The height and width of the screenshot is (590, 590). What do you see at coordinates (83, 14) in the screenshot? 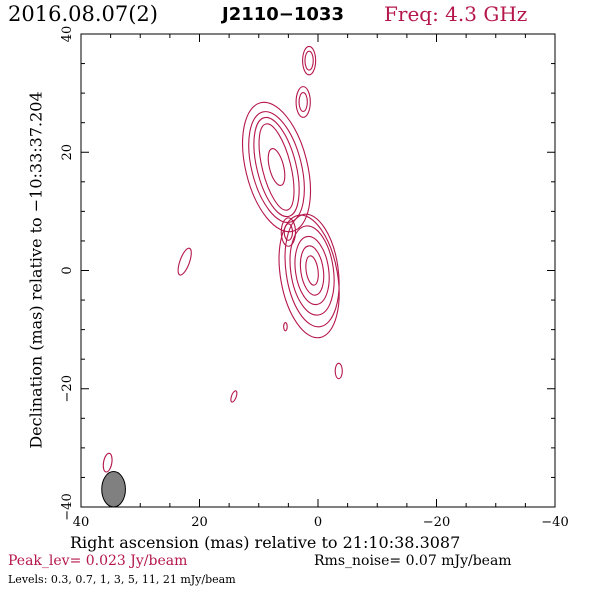
I see `observation-date: 2016.08.07(2)` at bounding box center [83, 14].